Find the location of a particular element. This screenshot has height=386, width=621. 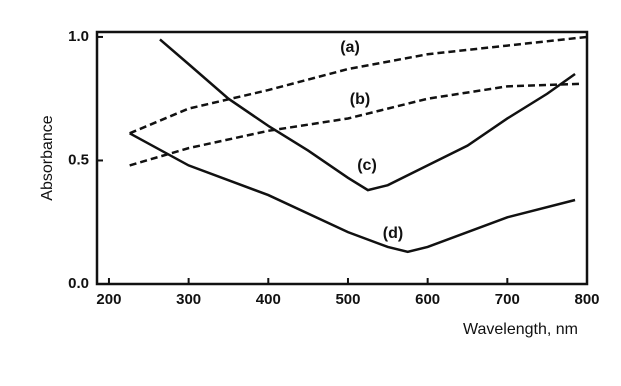

x-tick-label: 400 is located at coordinates (268, 299).